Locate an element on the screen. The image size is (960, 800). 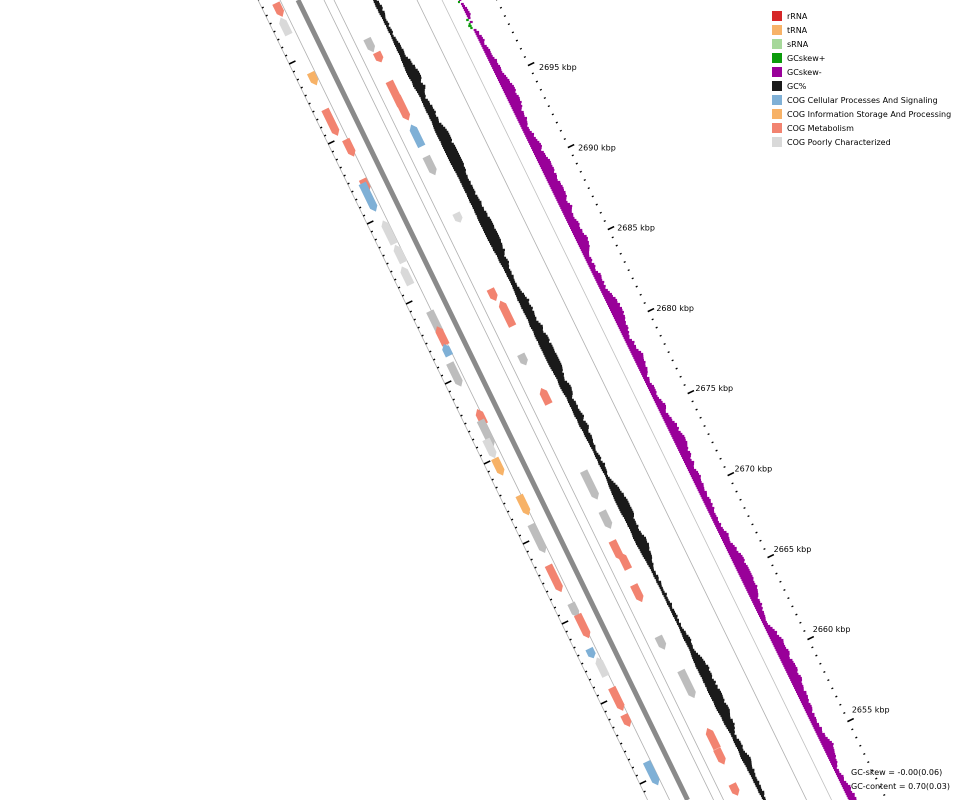
legend-item: tRNA is located at coordinates (861, 30).